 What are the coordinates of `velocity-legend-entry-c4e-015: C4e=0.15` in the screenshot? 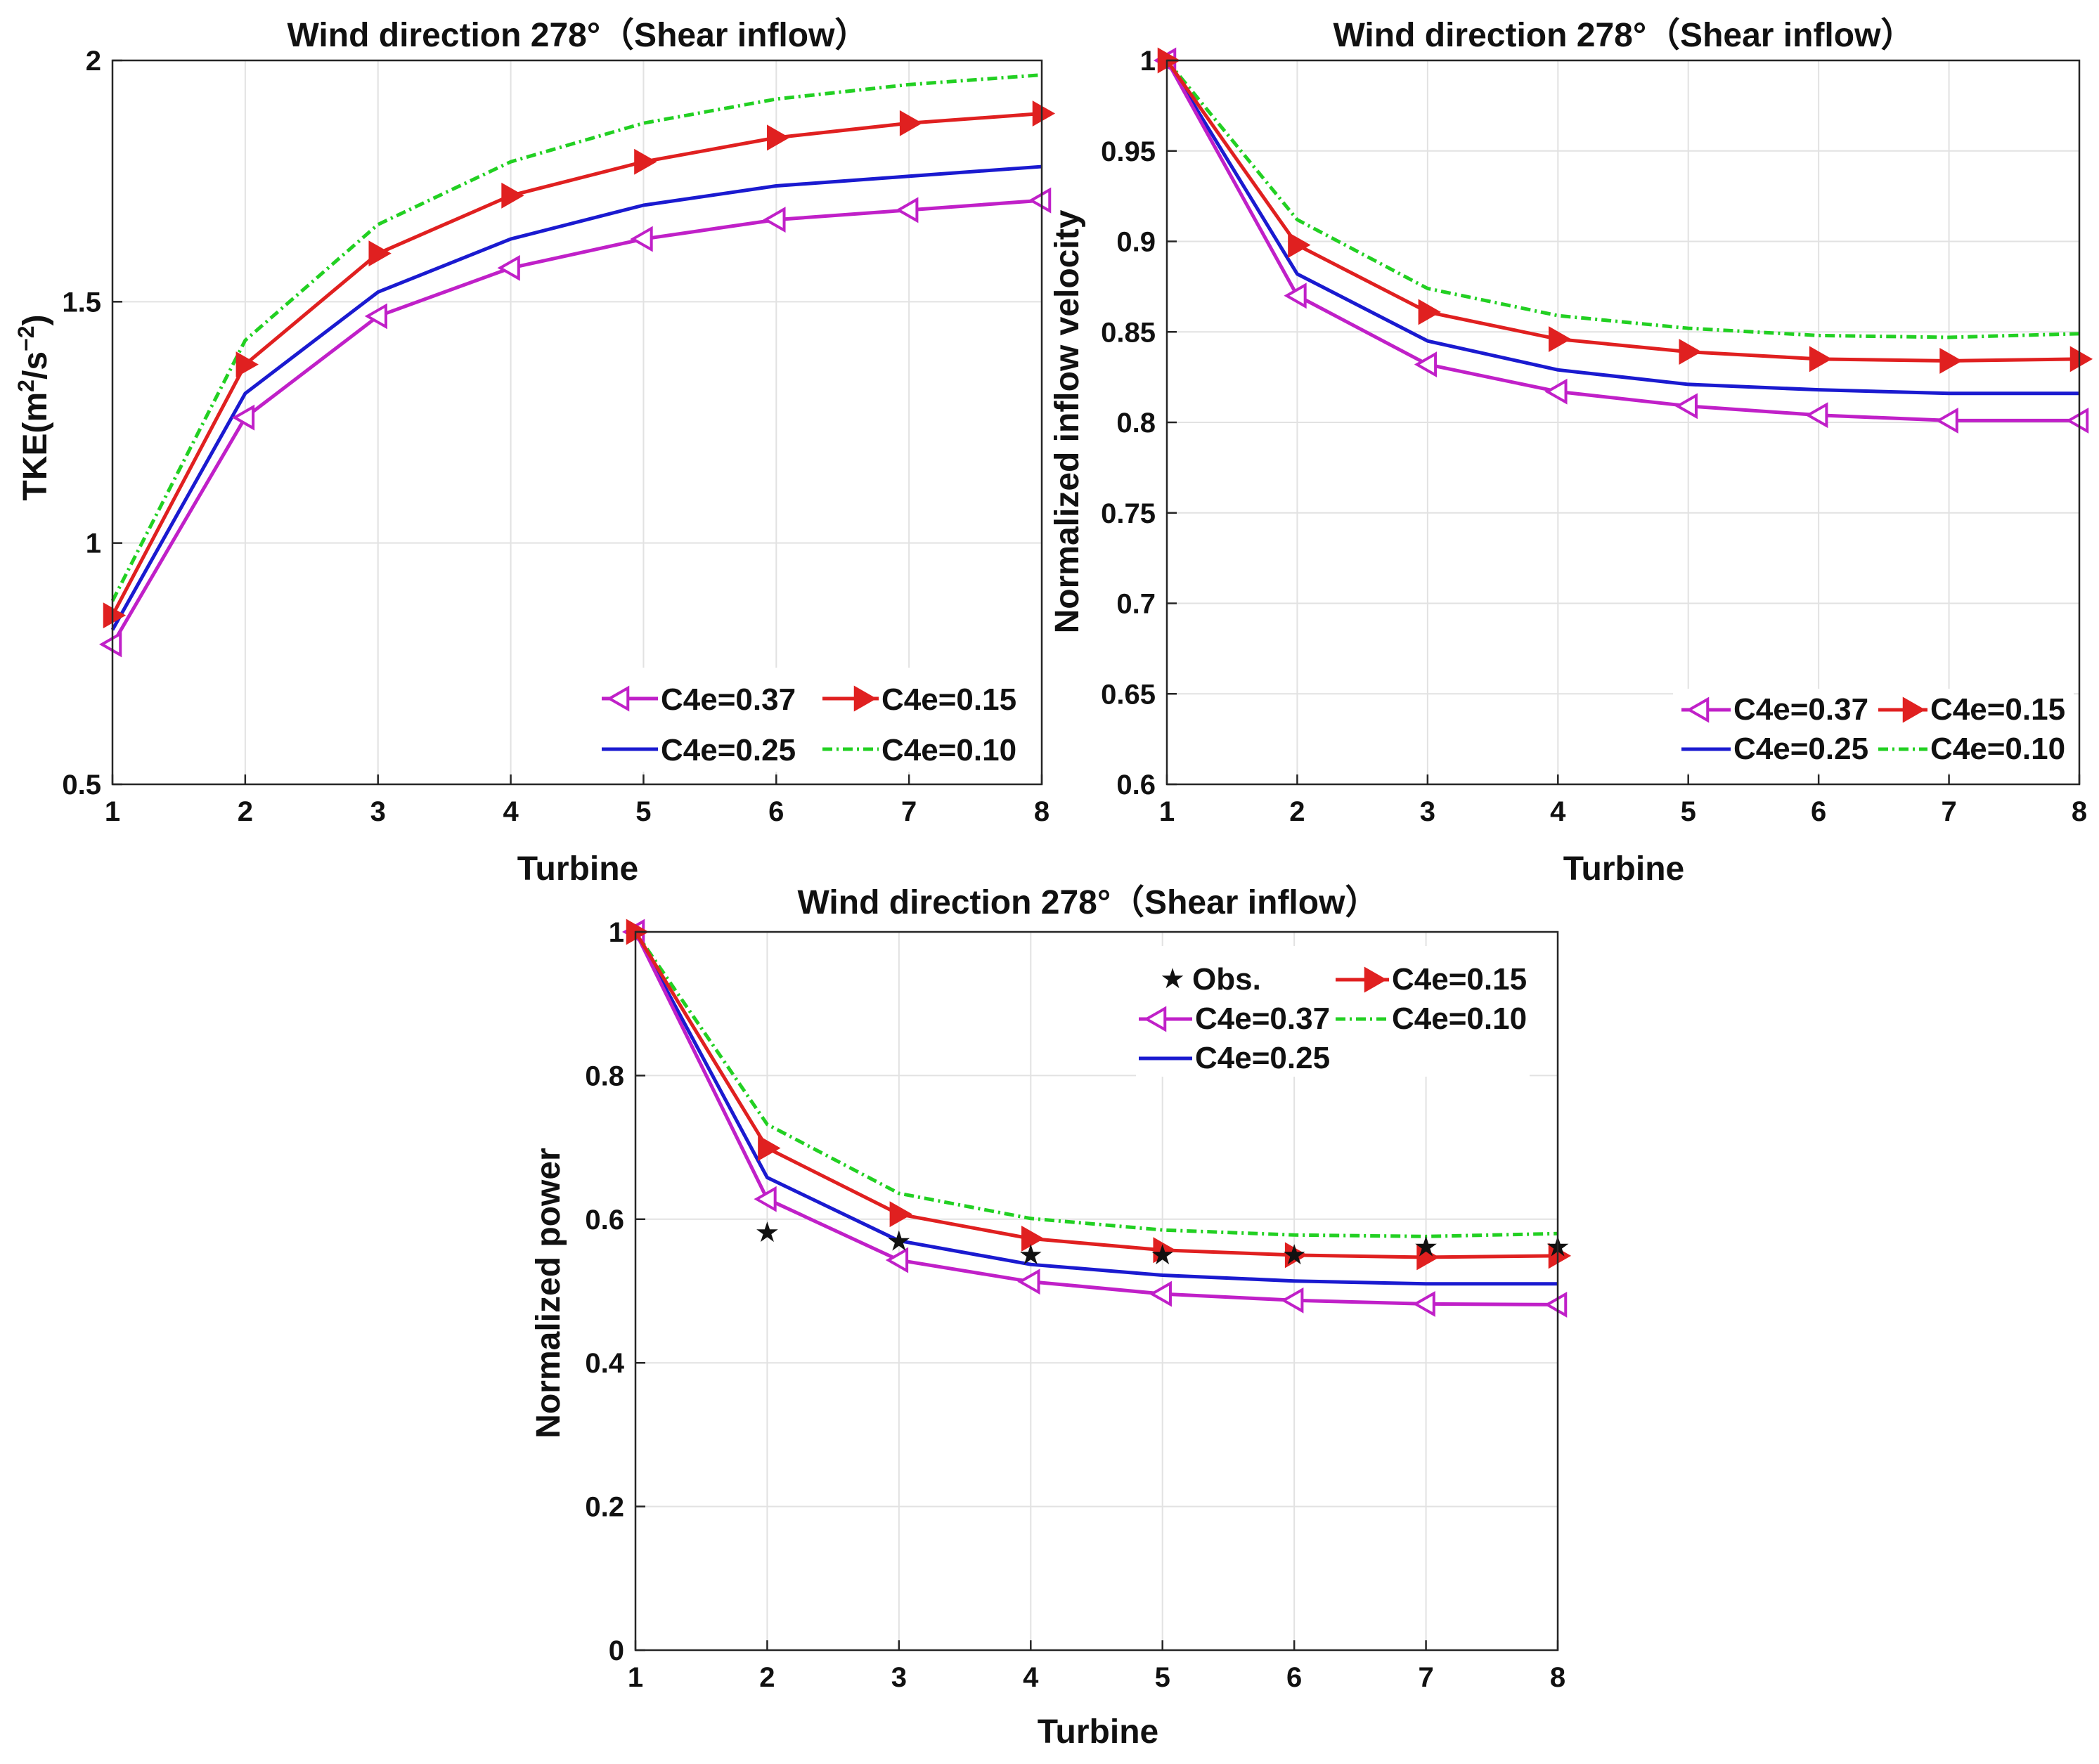 It's located at (1971, 709).